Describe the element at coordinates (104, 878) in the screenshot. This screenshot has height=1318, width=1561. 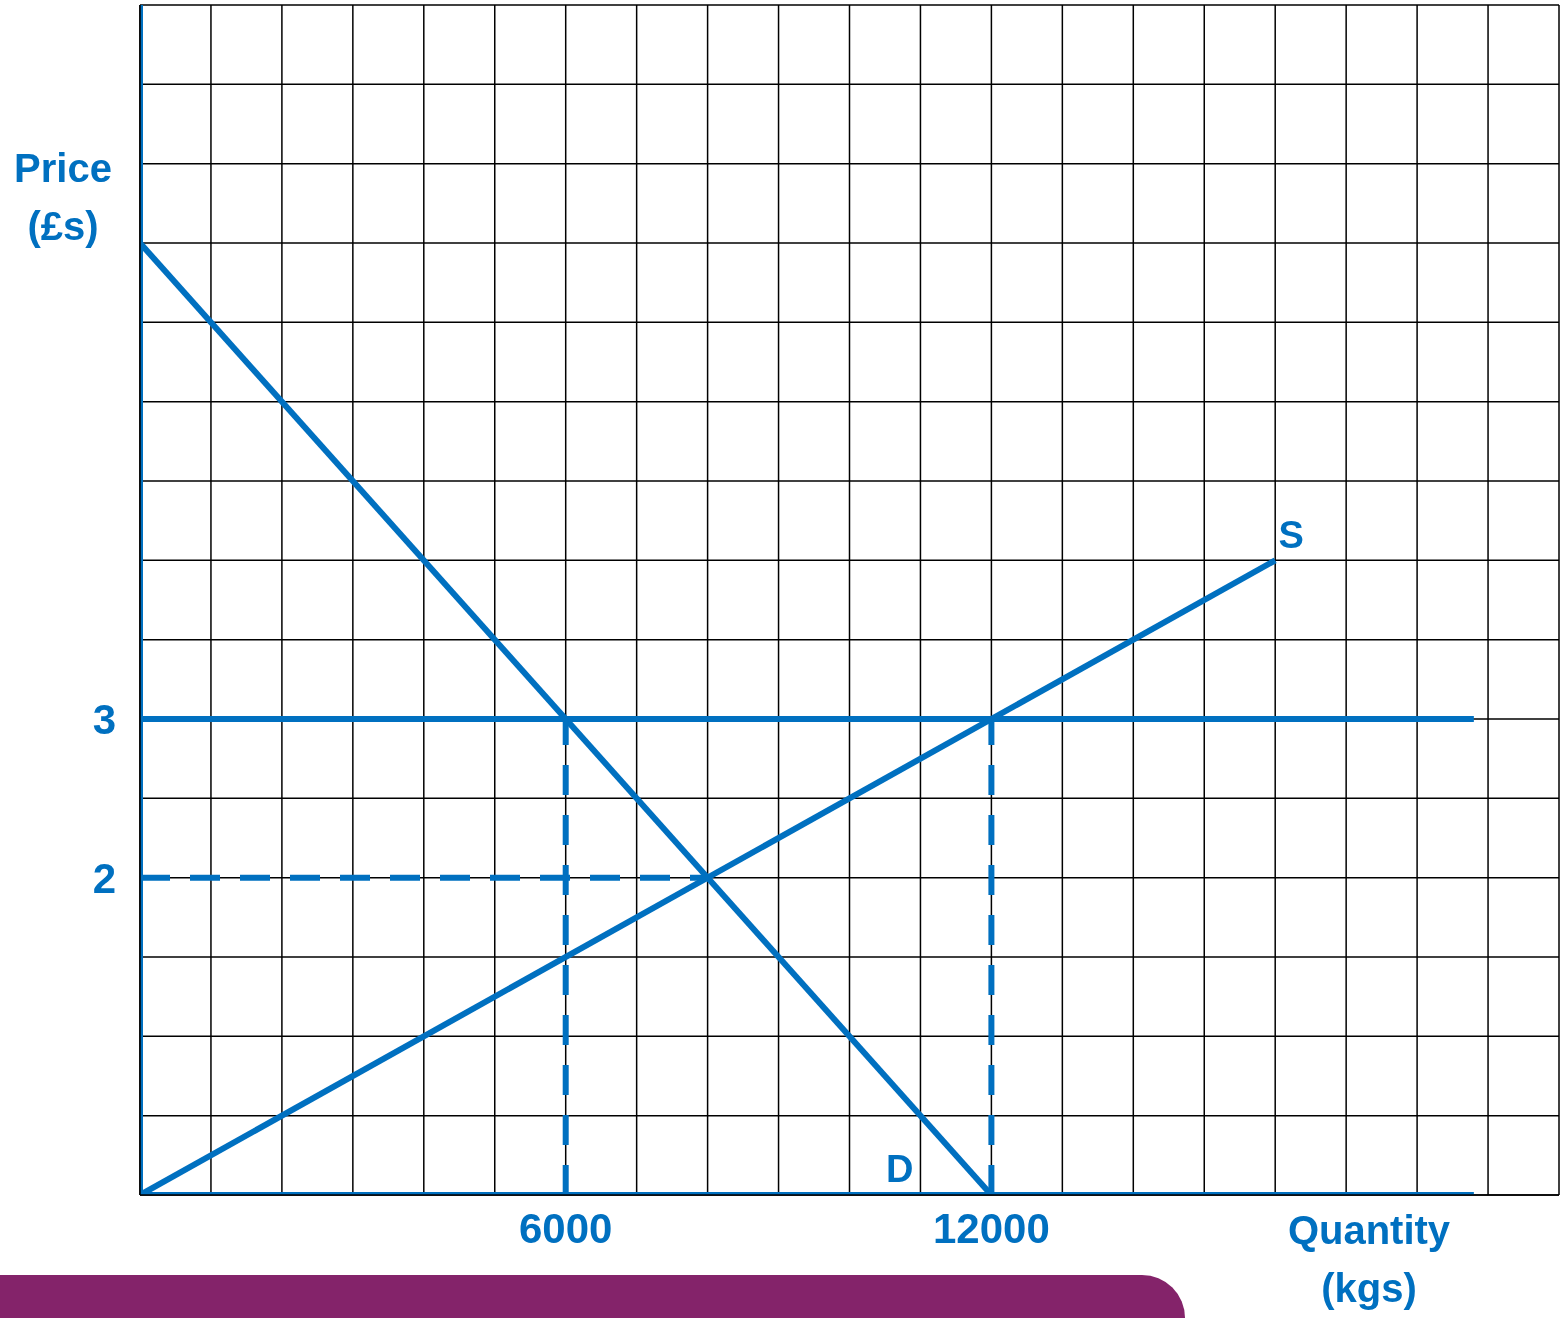
I see `y-tick-label: 2` at that location.